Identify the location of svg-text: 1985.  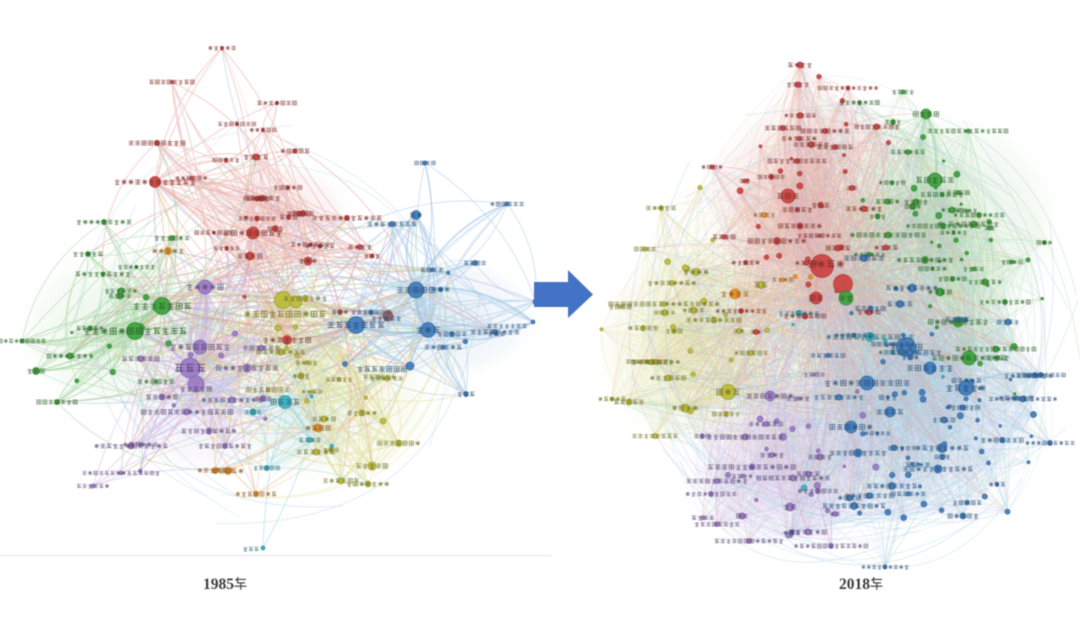
(218, 584).